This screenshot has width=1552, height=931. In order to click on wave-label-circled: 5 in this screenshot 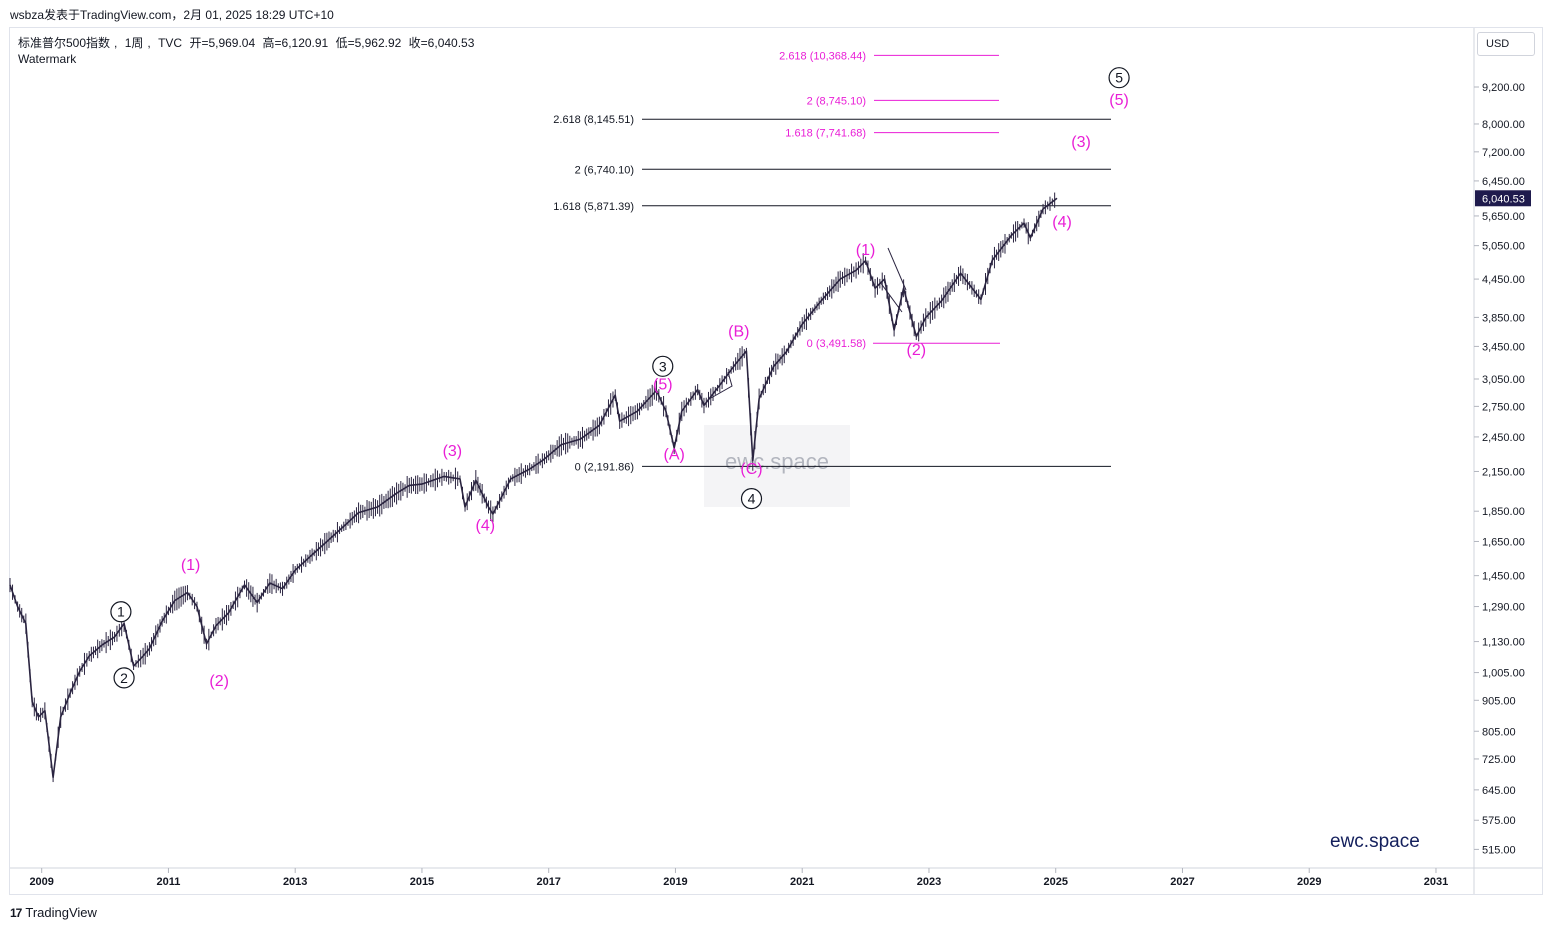, I will do `click(1119, 78)`.